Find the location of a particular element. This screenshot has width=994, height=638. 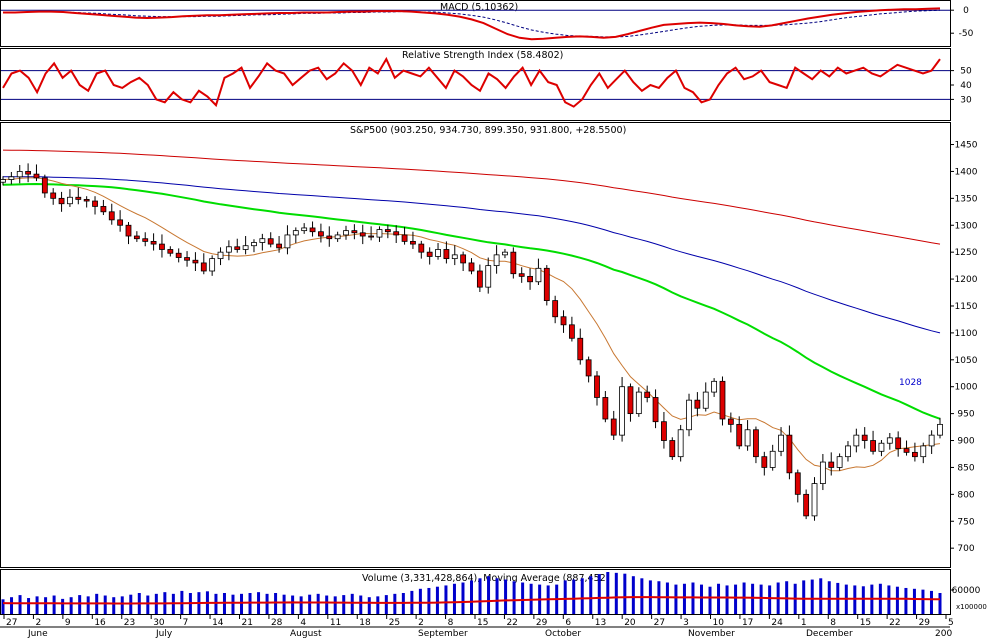

price-annotation: 1028 is located at coordinates (910, 383).